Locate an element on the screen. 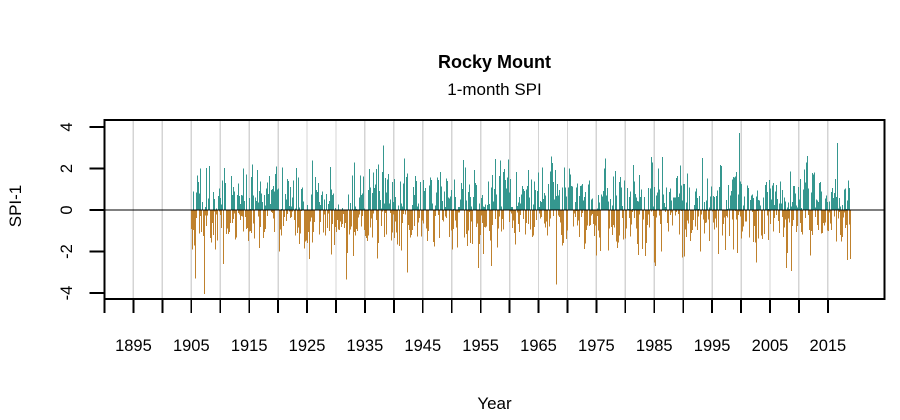  x-axis-title: Year is located at coordinates (494, 403).